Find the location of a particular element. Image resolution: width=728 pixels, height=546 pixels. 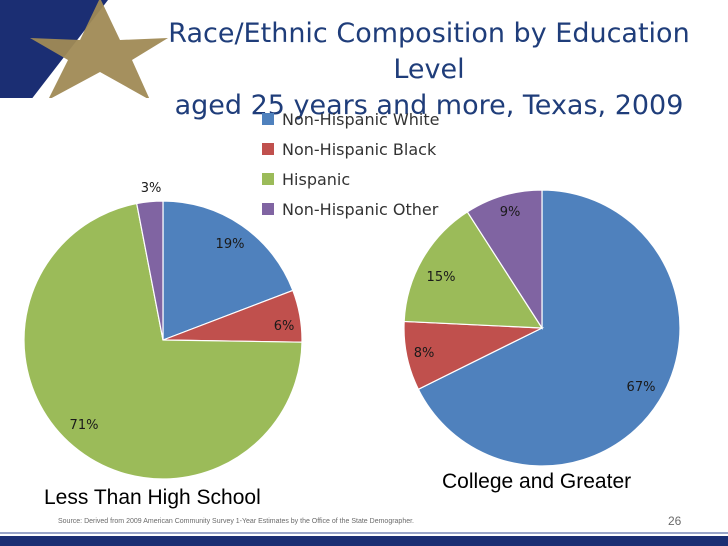

header-banner is located at coordinates (84, 49).